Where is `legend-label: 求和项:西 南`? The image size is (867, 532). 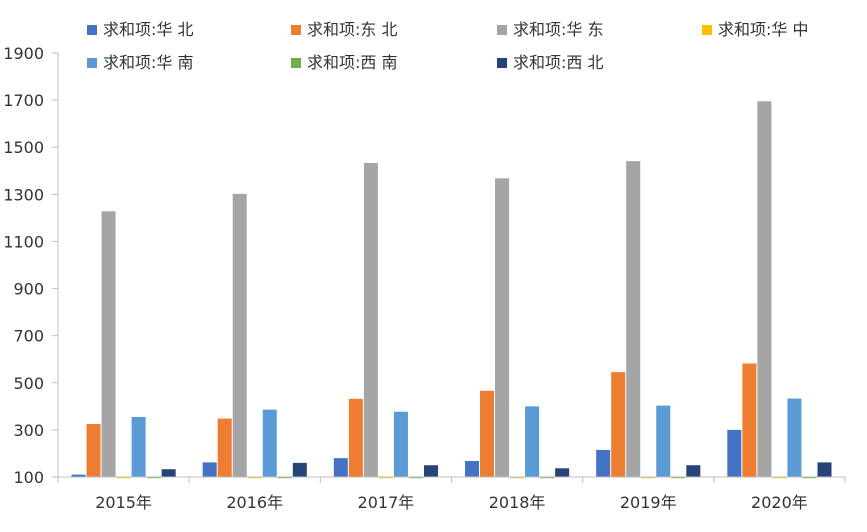 legend-label: 求和项:西 南 is located at coordinates (352, 62).